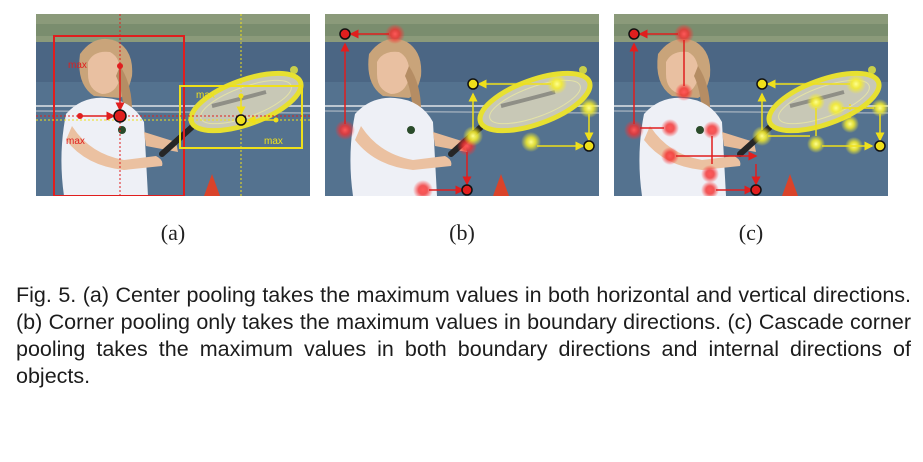 The height and width of the screenshot is (462, 923). Describe the element at coordinates (273, 141) in the screenshot. I see `max-label-yellow-right: max` at that location.